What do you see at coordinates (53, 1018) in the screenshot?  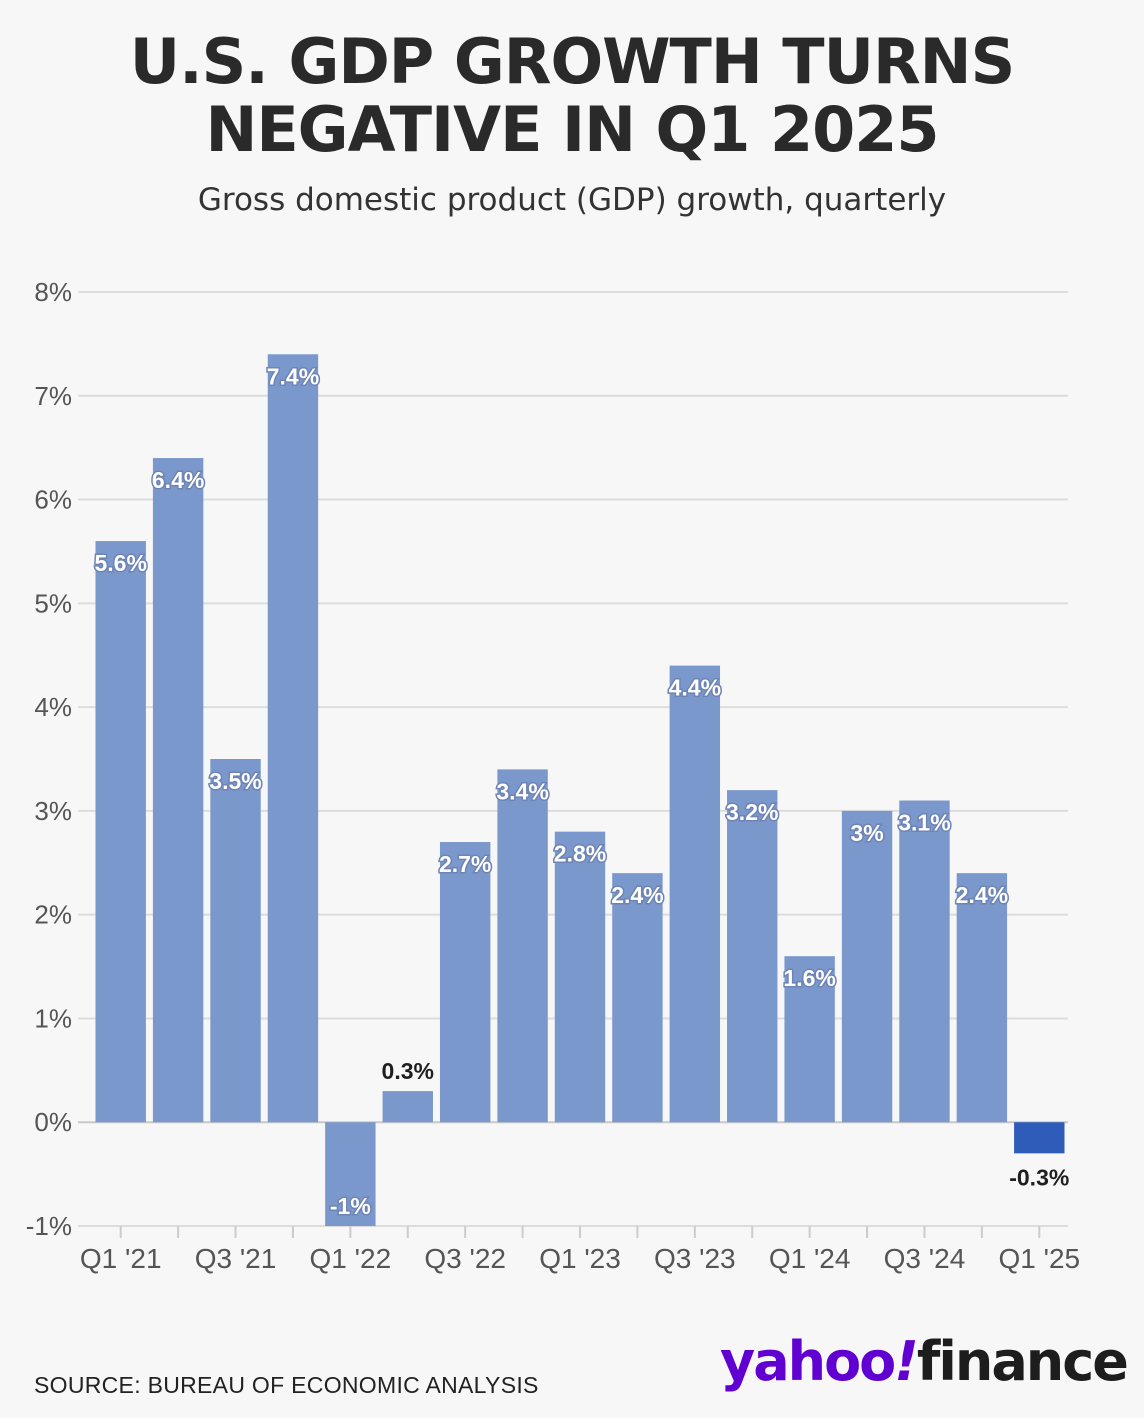 I see `y-tick-label: 1%` at bounding box center [53, 1018].